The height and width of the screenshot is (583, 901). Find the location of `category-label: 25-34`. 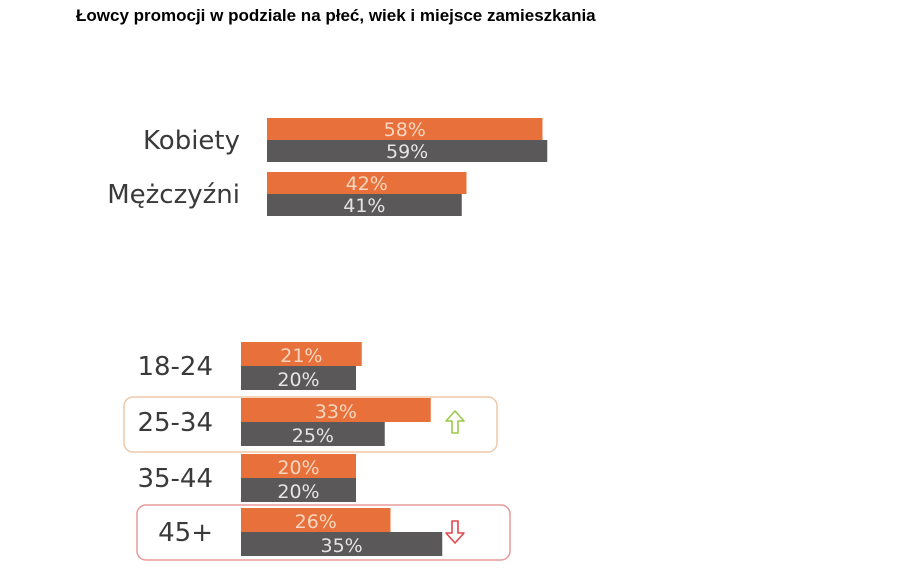

category-label: 25-34 is located at coordinates (175, 423).